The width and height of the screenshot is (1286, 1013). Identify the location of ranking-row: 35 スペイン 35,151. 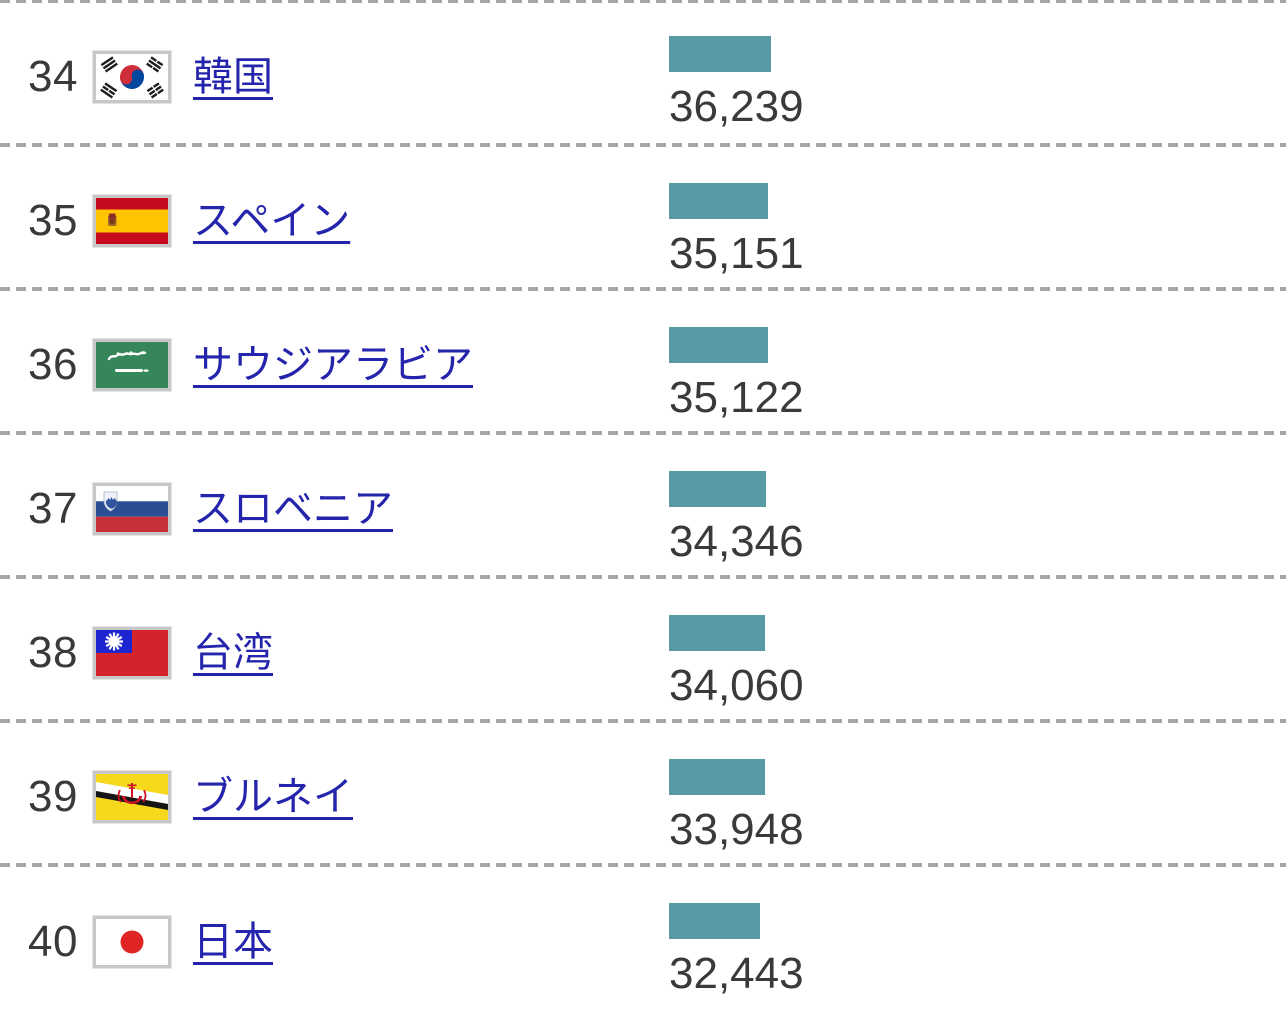
(643, 217).